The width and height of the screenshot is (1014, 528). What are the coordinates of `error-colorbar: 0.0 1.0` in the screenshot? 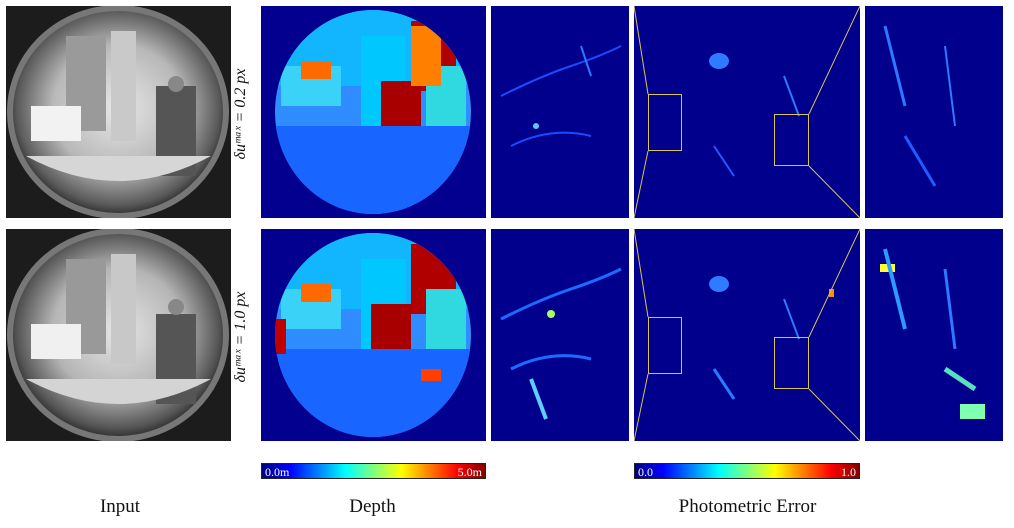 It's located at (747, 471).